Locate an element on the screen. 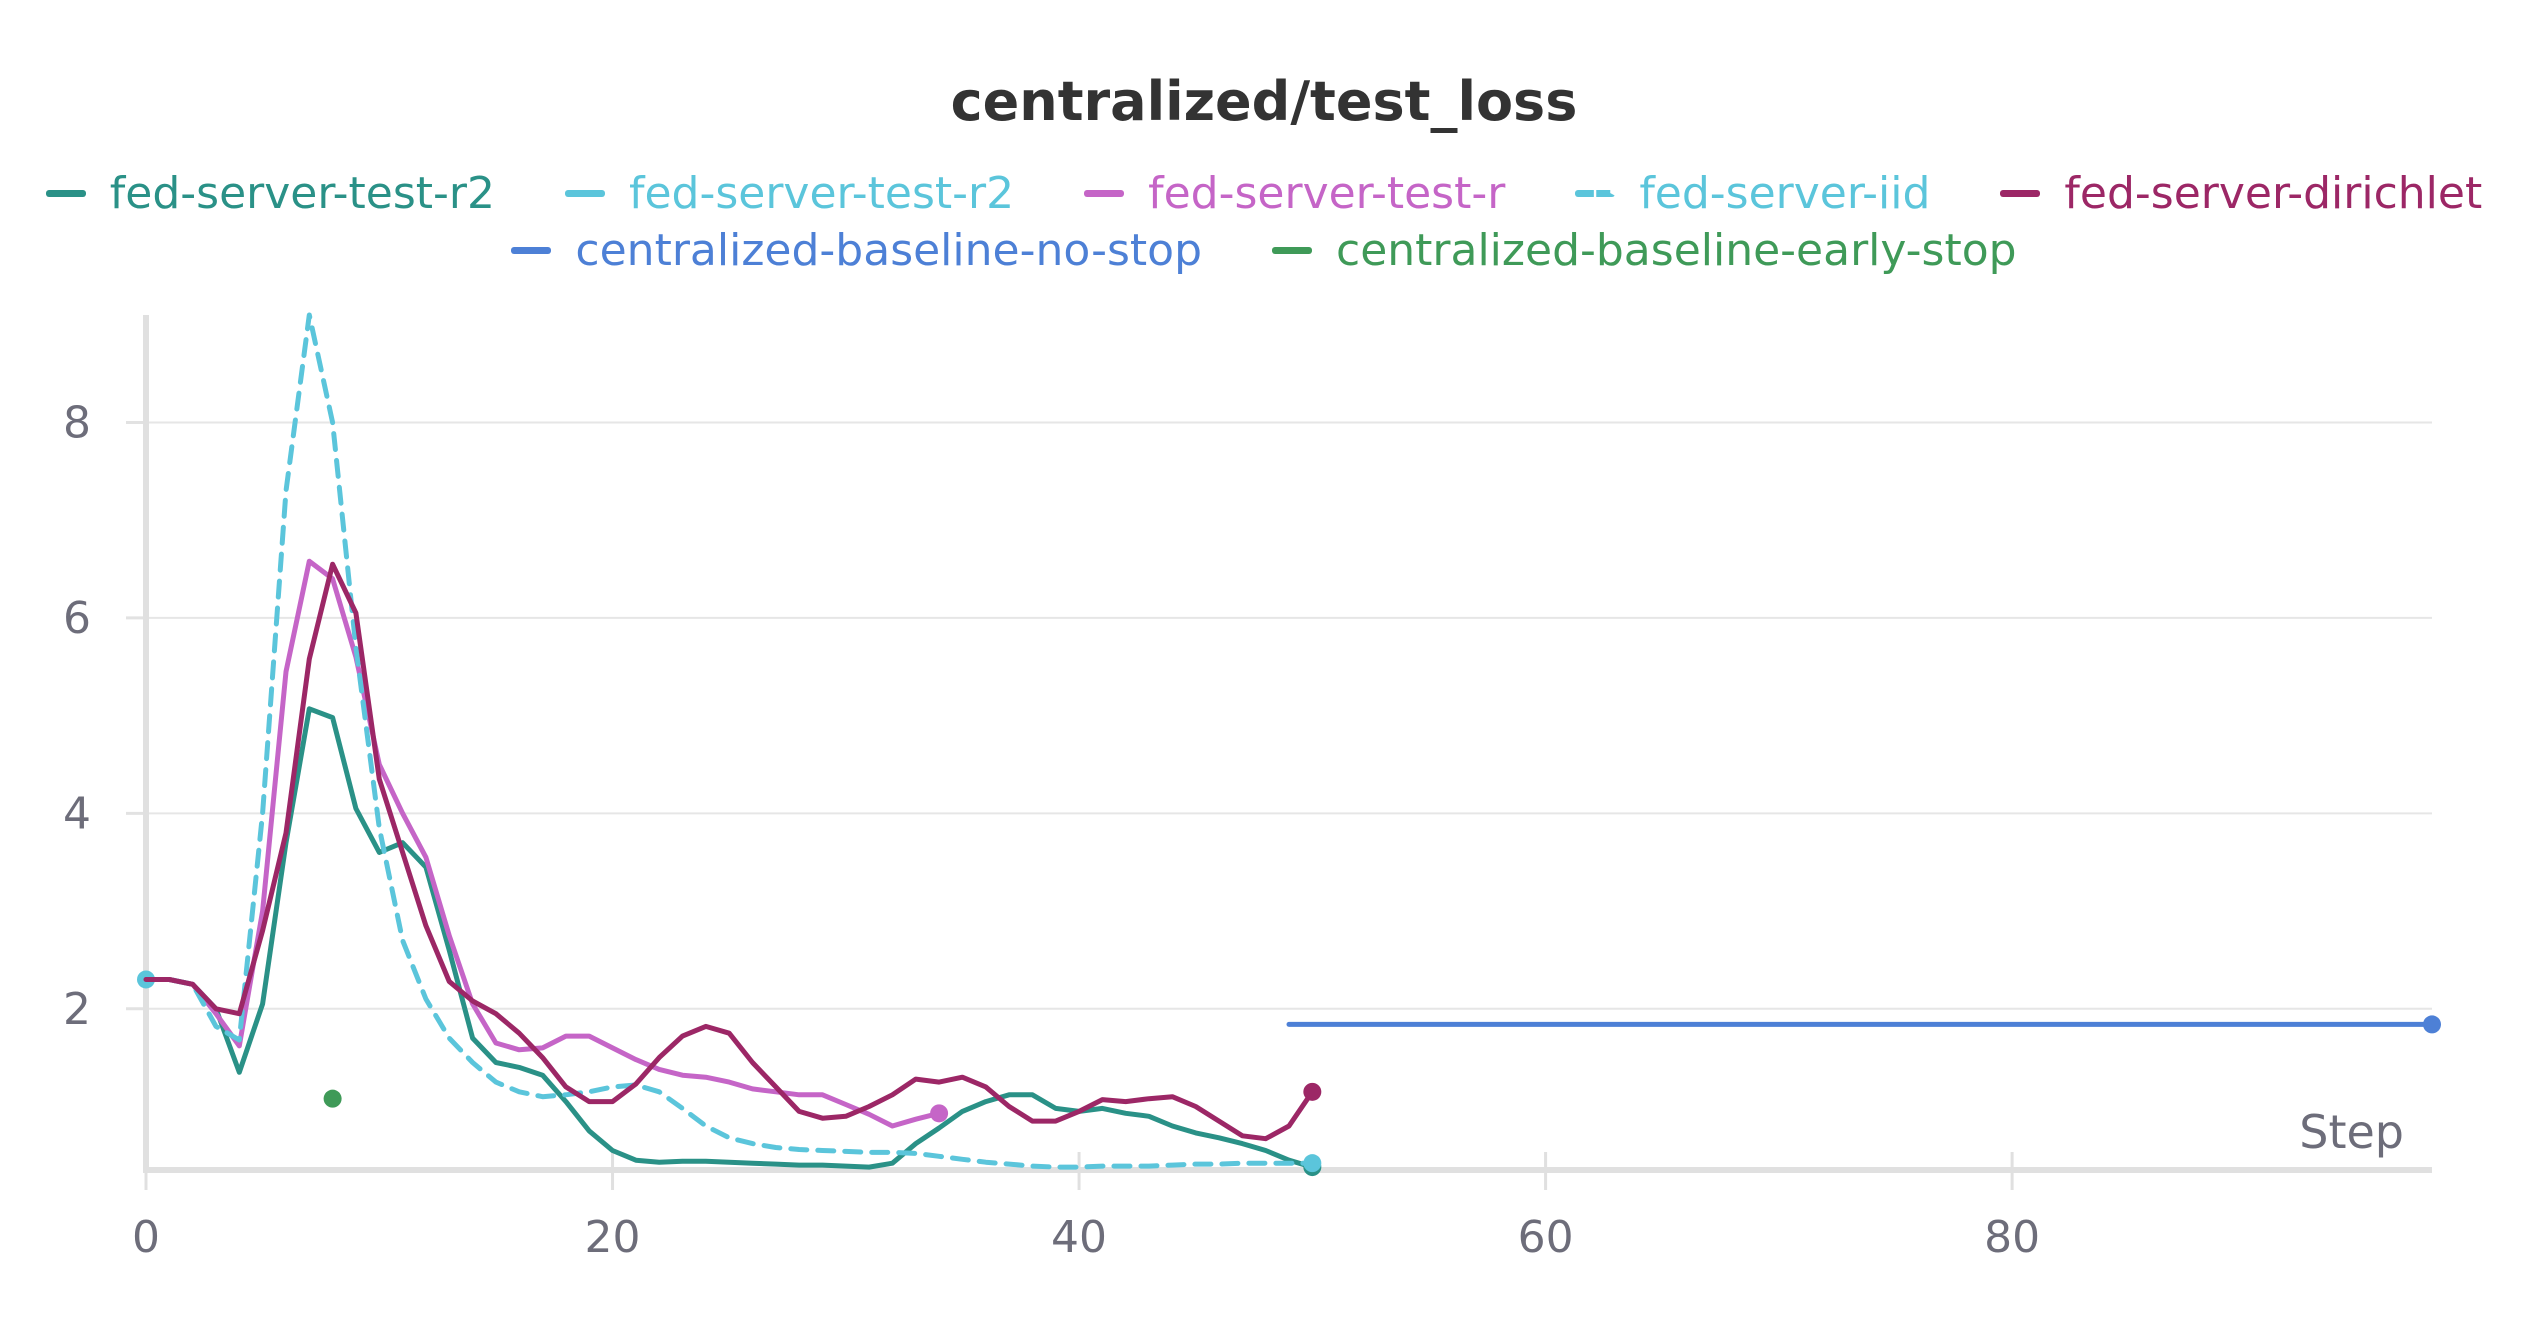  y-tick-label: 8 is located at coordinates (77, 422).